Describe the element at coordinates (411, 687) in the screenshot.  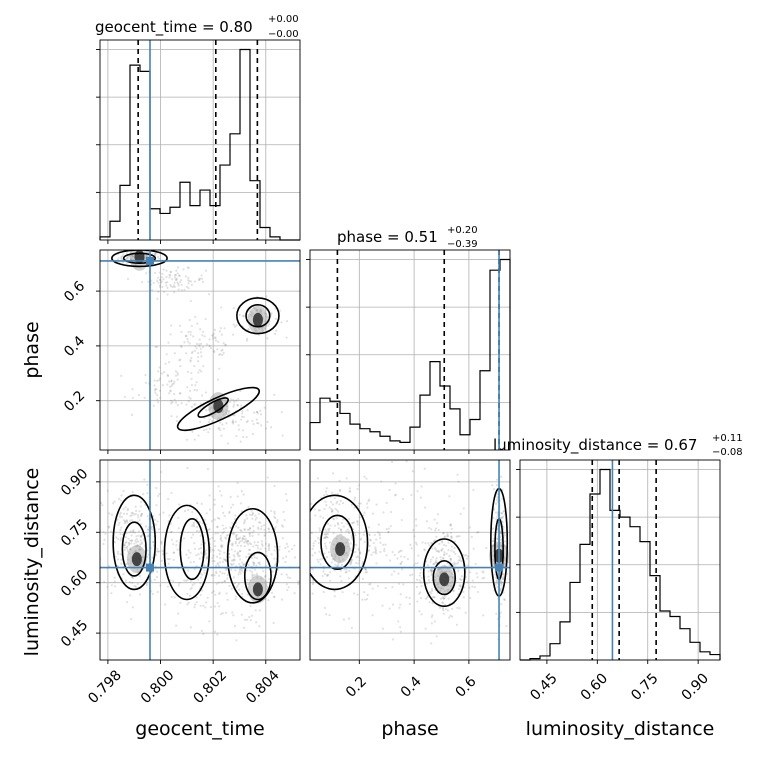
I see `x-tick-label: 0.4` at that location.